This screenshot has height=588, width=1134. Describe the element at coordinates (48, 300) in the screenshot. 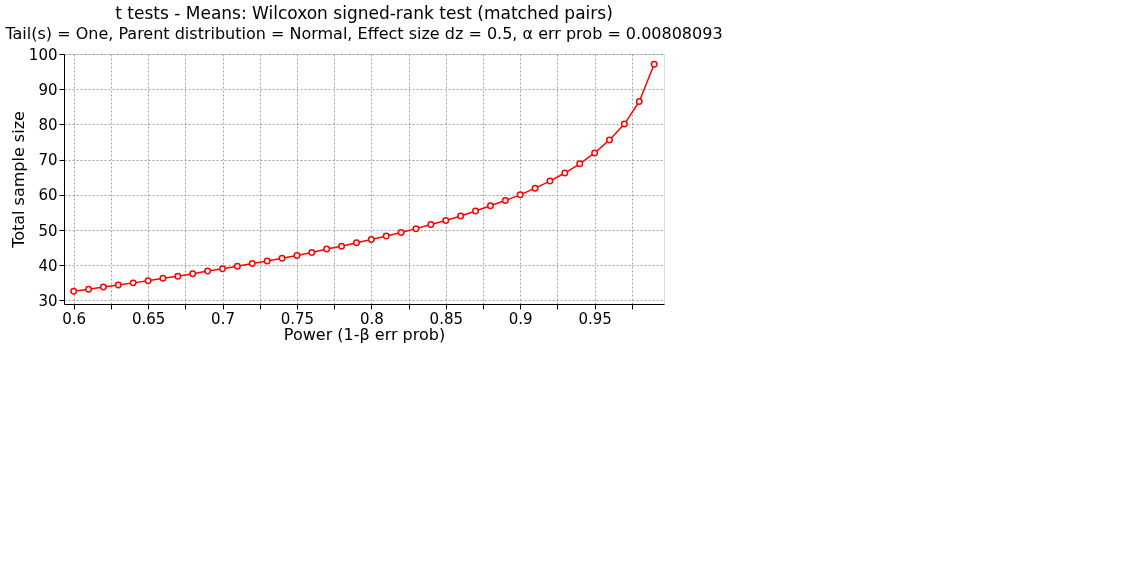

I see `y-tick-label: 30` at that location.